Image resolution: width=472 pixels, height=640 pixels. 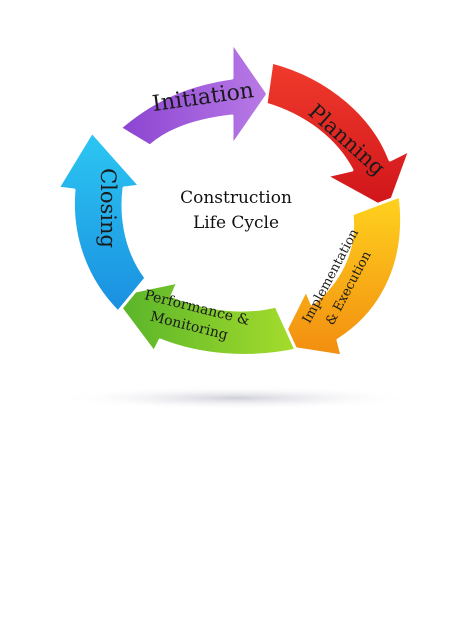 I want to click on closing-arrow, so click(x=102, y=222).